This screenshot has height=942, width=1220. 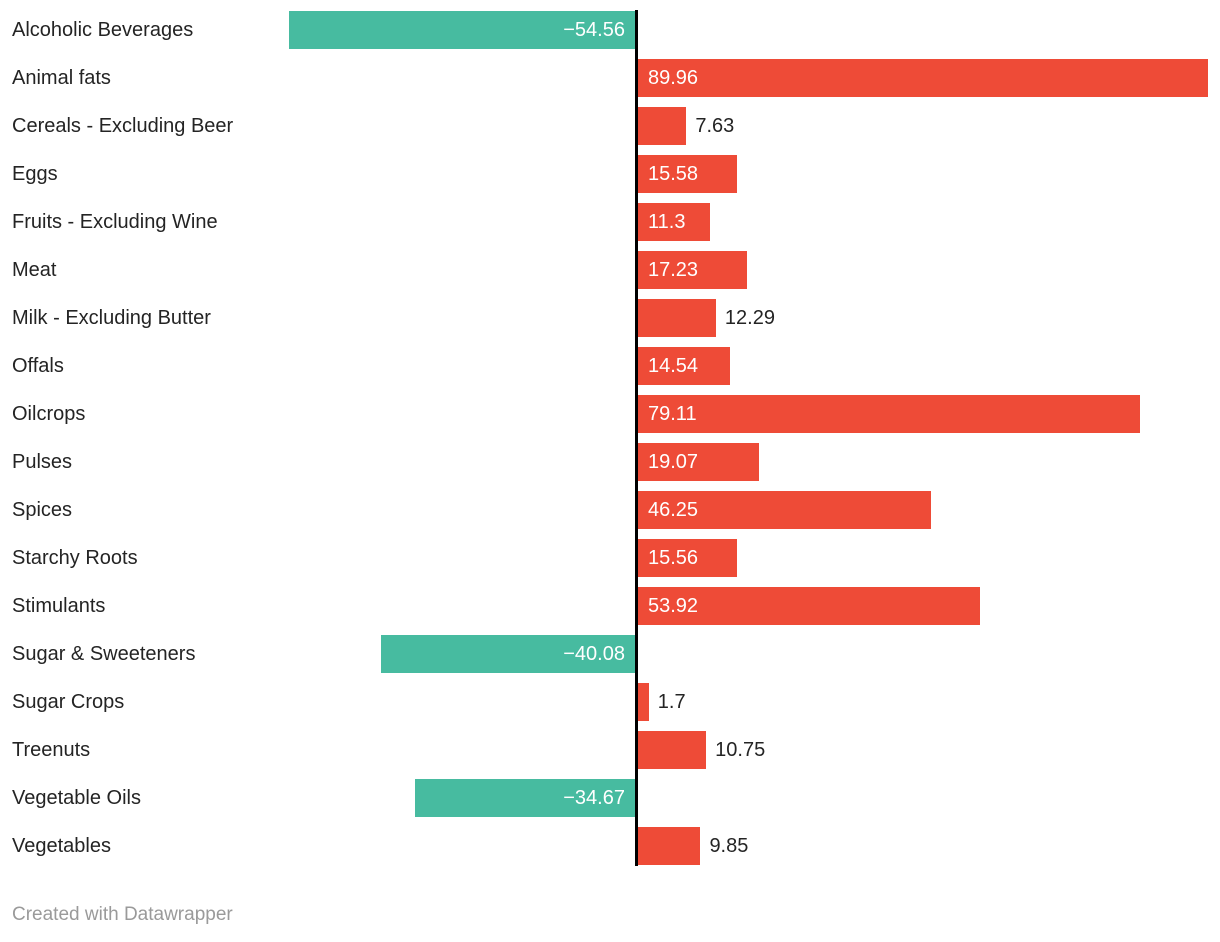 I want to click on value-label: −54.56, so click(x=594, y=29).